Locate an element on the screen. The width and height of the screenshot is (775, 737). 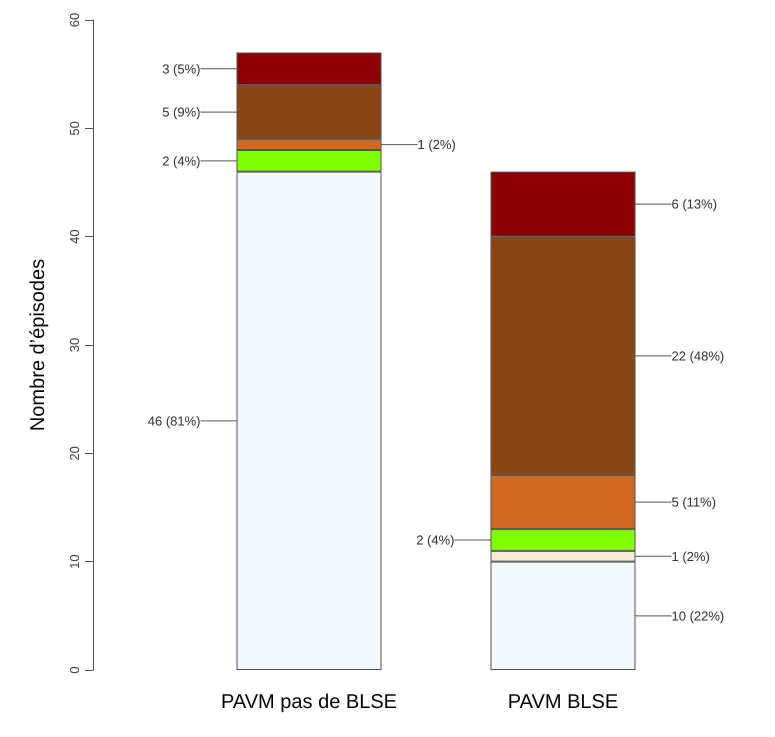
y-tick-label: 0 is located at coordinates (74, 670).